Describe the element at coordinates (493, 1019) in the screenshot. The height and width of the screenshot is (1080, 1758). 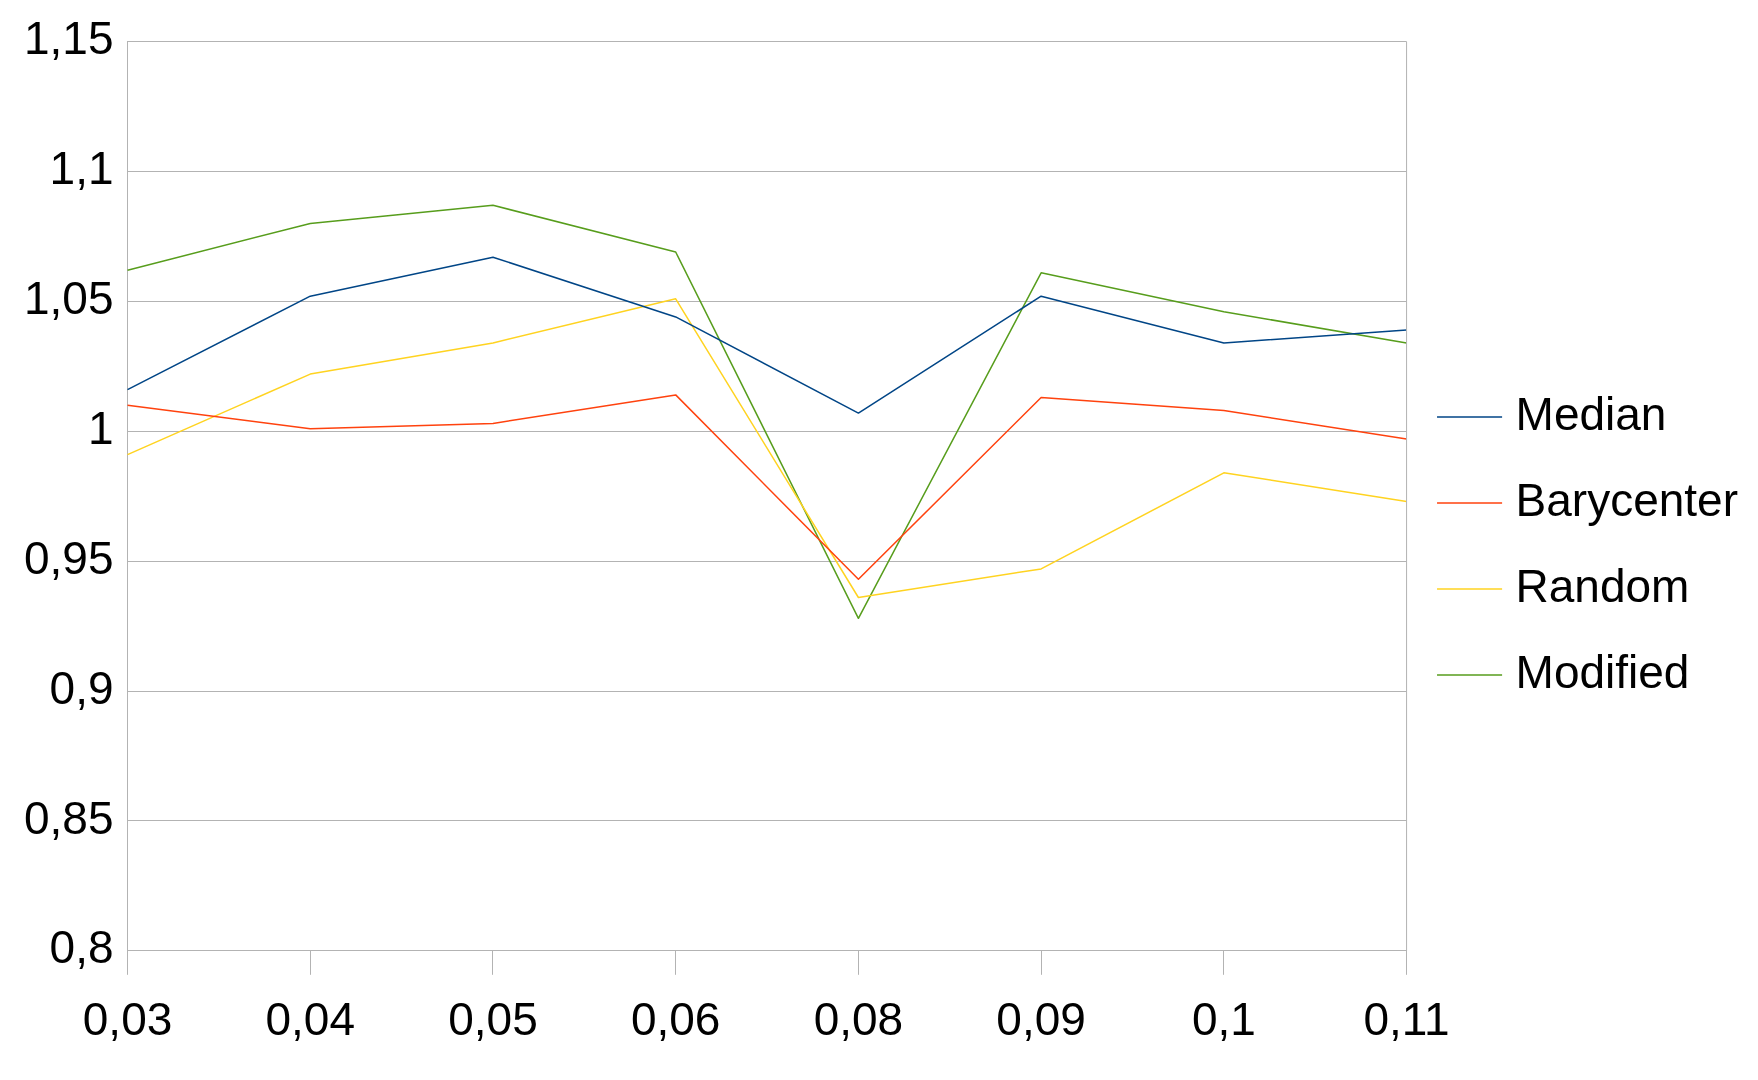
I see `x-tick-label: 0,05` at that location.